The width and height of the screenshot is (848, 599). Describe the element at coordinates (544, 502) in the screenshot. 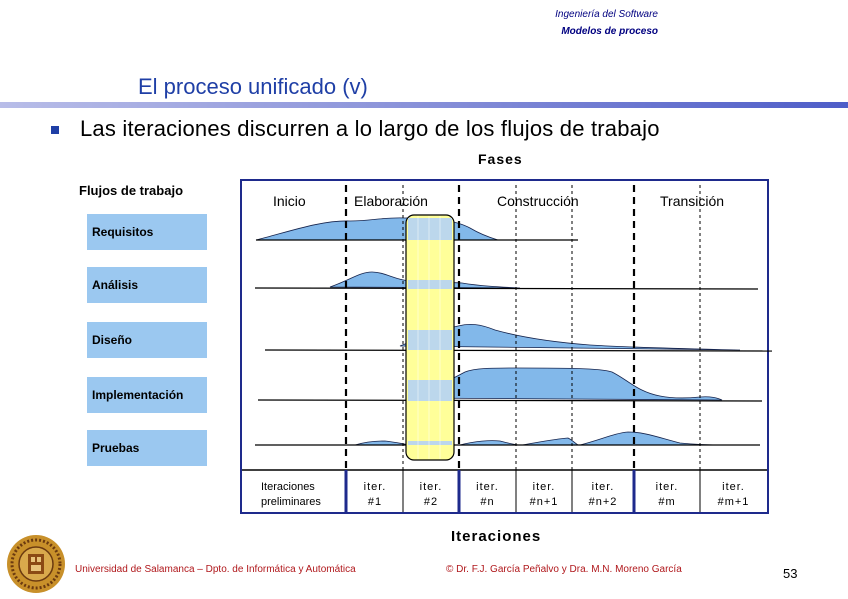

I see `iteration-number: #n+1` at that location.